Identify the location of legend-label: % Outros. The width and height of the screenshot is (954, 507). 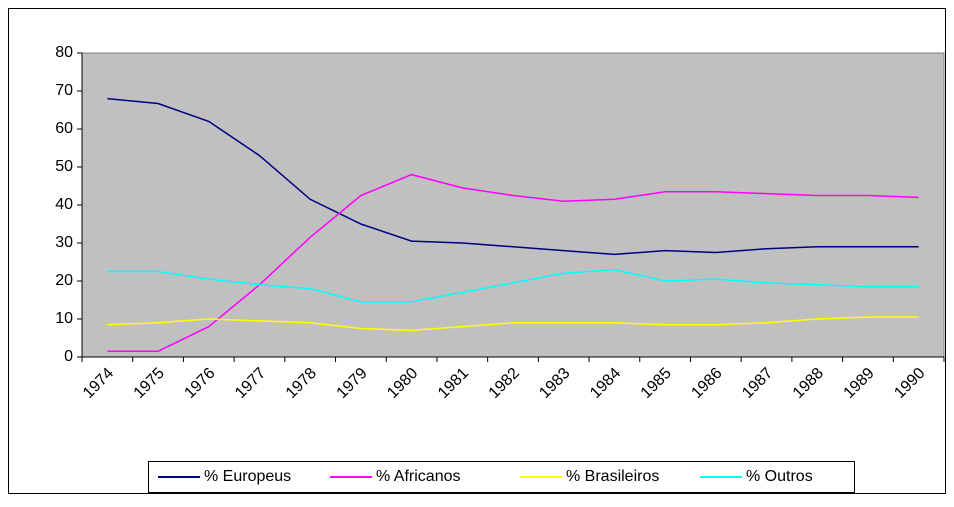
(779, 476).